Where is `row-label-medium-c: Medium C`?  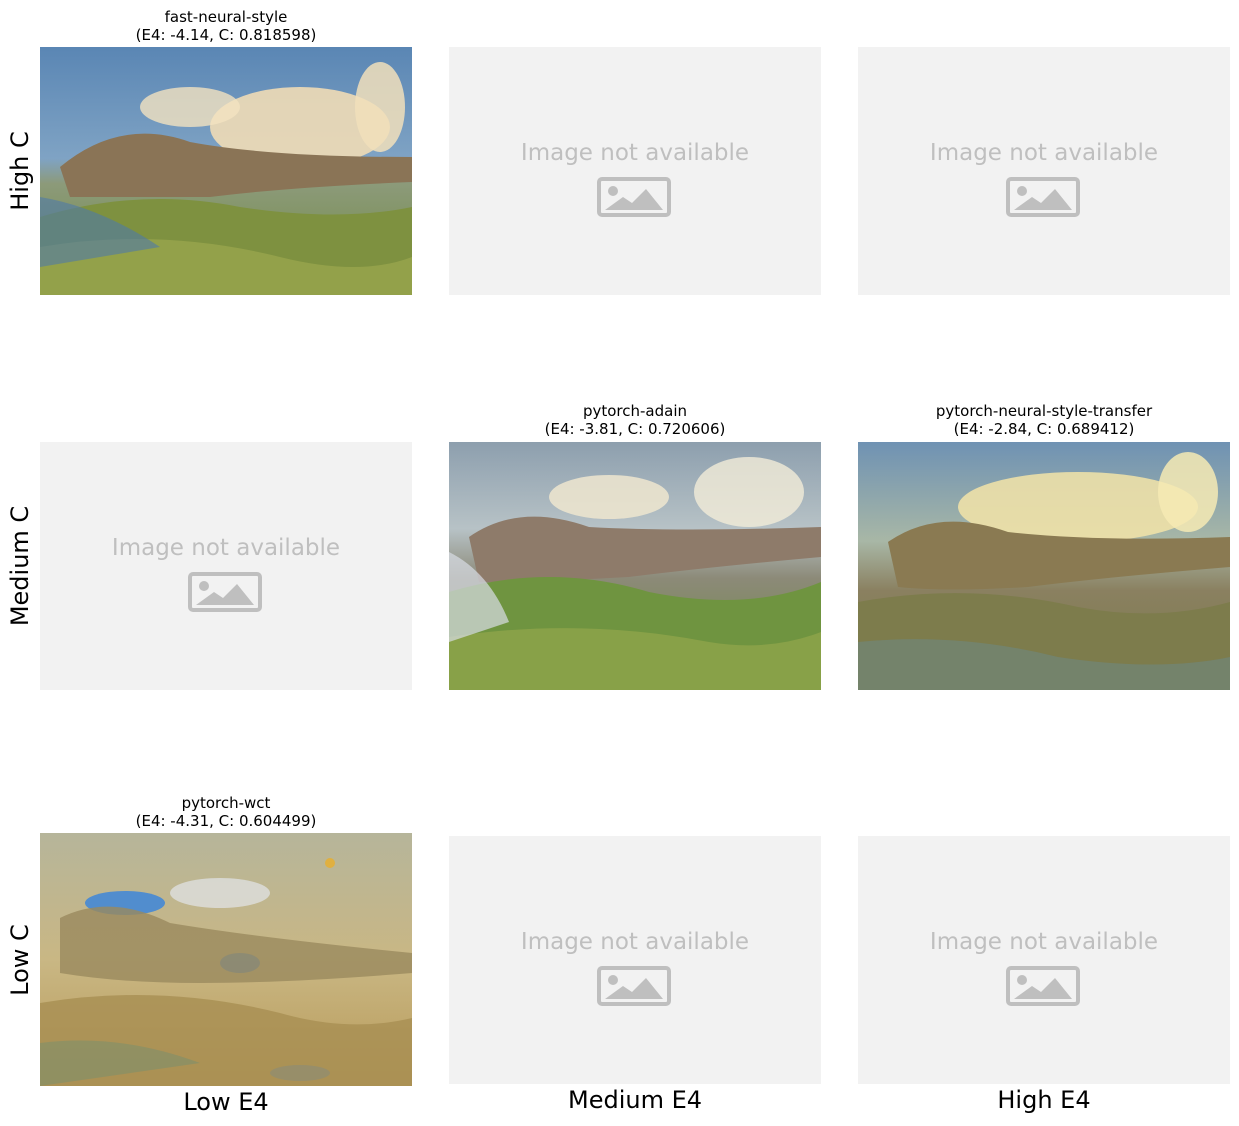
row-label-medium-c: Medium C is located at coordinates (20, 566).